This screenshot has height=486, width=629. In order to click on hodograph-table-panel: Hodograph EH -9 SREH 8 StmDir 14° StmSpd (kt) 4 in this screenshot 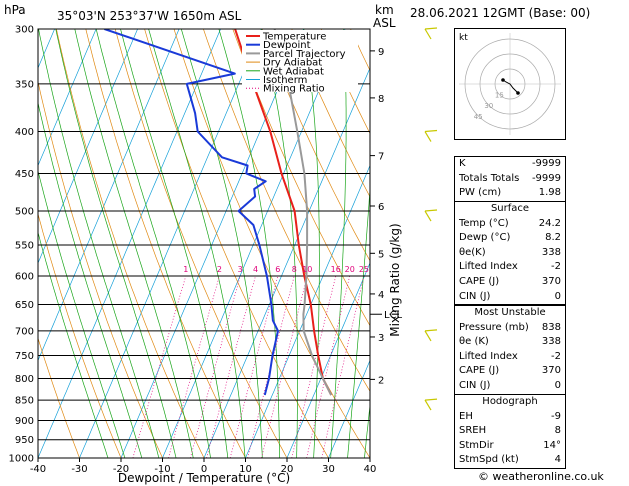, I will do `click(510, 431)`.